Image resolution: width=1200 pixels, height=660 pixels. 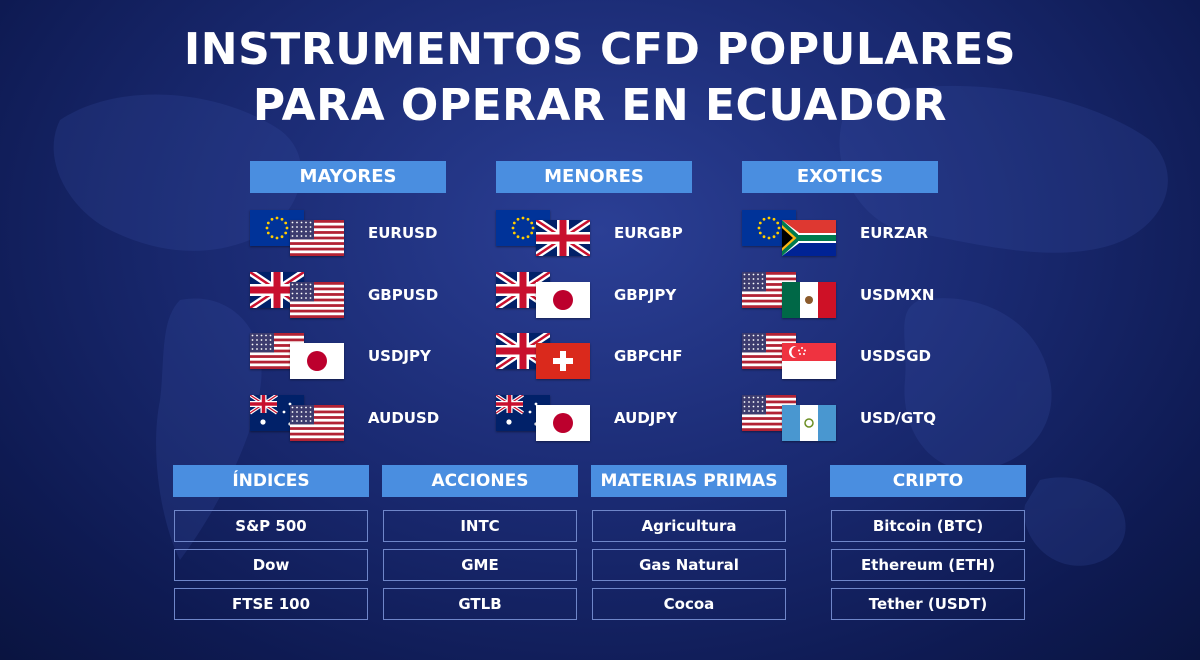 What do you see at coordinates (600, 105) in the screenshot?
I see `title-line-2: PARA OPERAR EN ECUADOR` at bounding box center [600, 105].